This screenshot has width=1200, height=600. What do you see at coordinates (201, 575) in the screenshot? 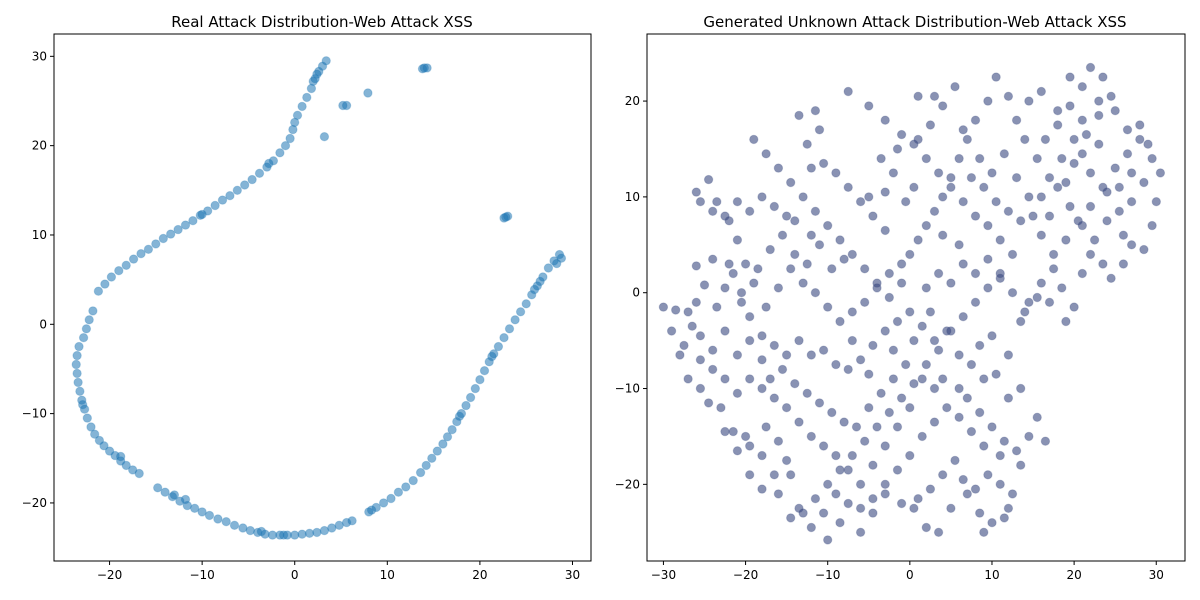
I see `x-tick-label: −10` at bounding box center [201, 575].